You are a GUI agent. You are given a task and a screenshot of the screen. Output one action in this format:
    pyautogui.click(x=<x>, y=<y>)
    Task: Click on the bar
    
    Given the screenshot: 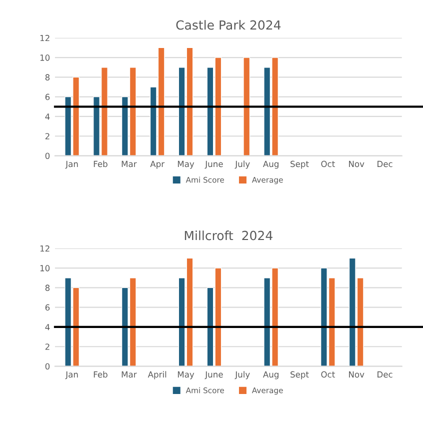 What is the action you would take?
    pyautogui.click(x=246, y=106)
    